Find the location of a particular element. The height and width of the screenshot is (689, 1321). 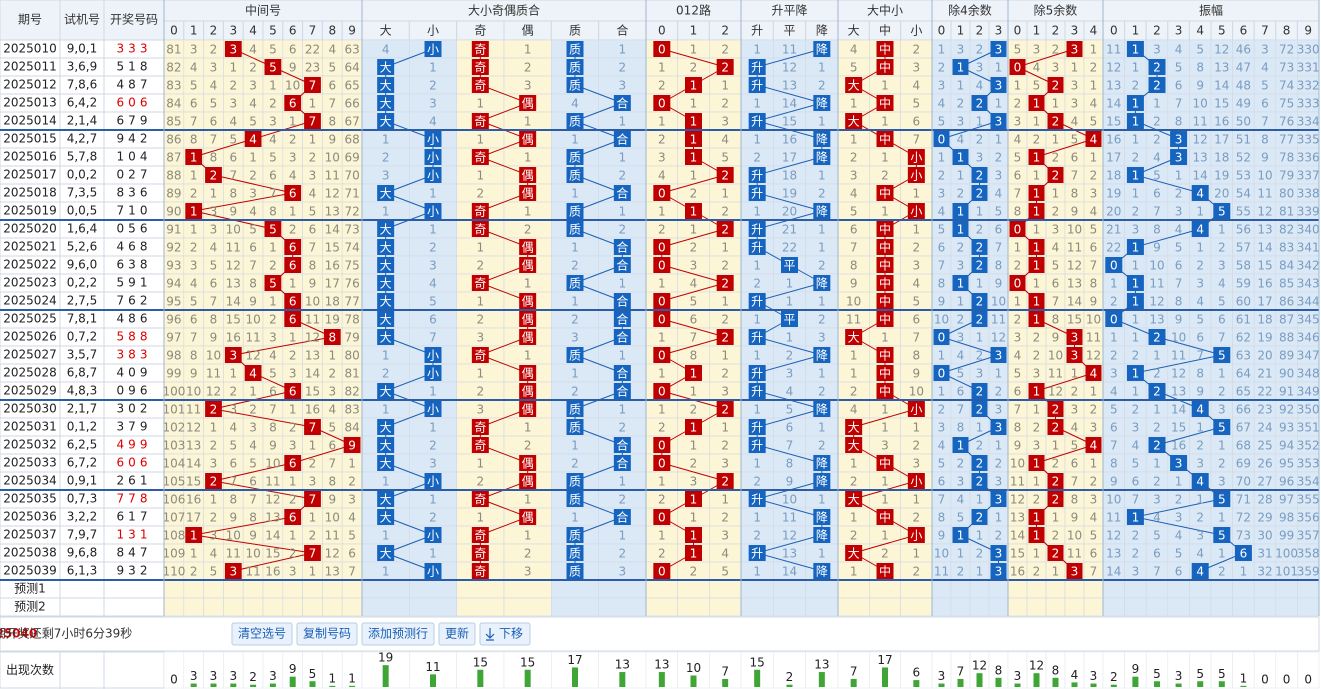

count-value: 3 is located at coordinates (214, 676).